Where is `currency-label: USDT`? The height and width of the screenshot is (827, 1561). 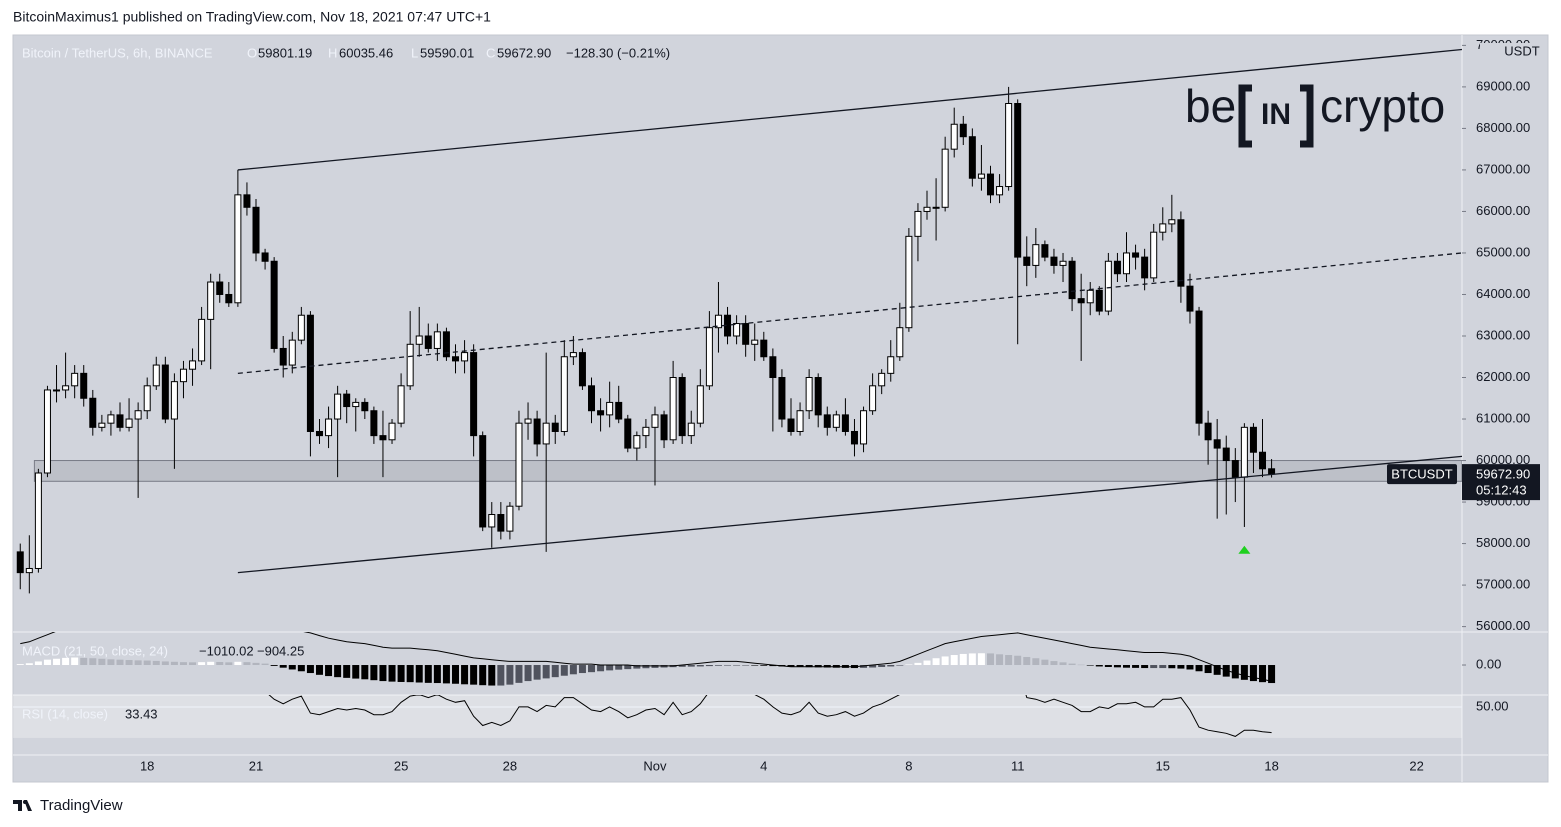
currency-label: USDT is located at coordinates (1521, 50).